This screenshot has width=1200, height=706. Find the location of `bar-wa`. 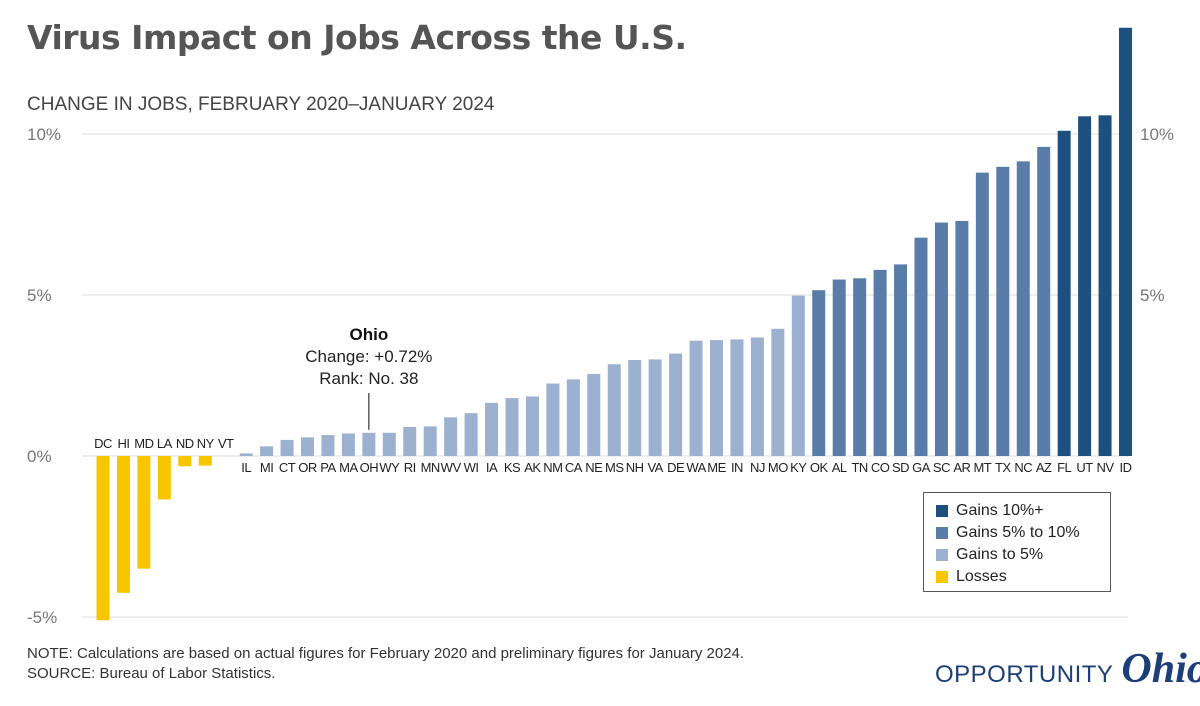

bar-wa is located at coordinates (696, 398).